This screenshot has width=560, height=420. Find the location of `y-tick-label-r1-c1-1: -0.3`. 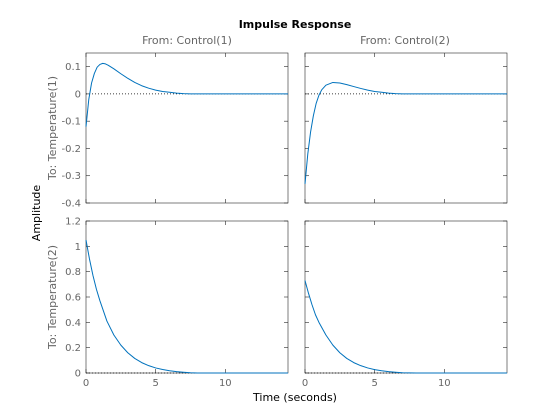

y-tick-label-r1-c1-1: -0.3 is located at coordinates (71, 176).